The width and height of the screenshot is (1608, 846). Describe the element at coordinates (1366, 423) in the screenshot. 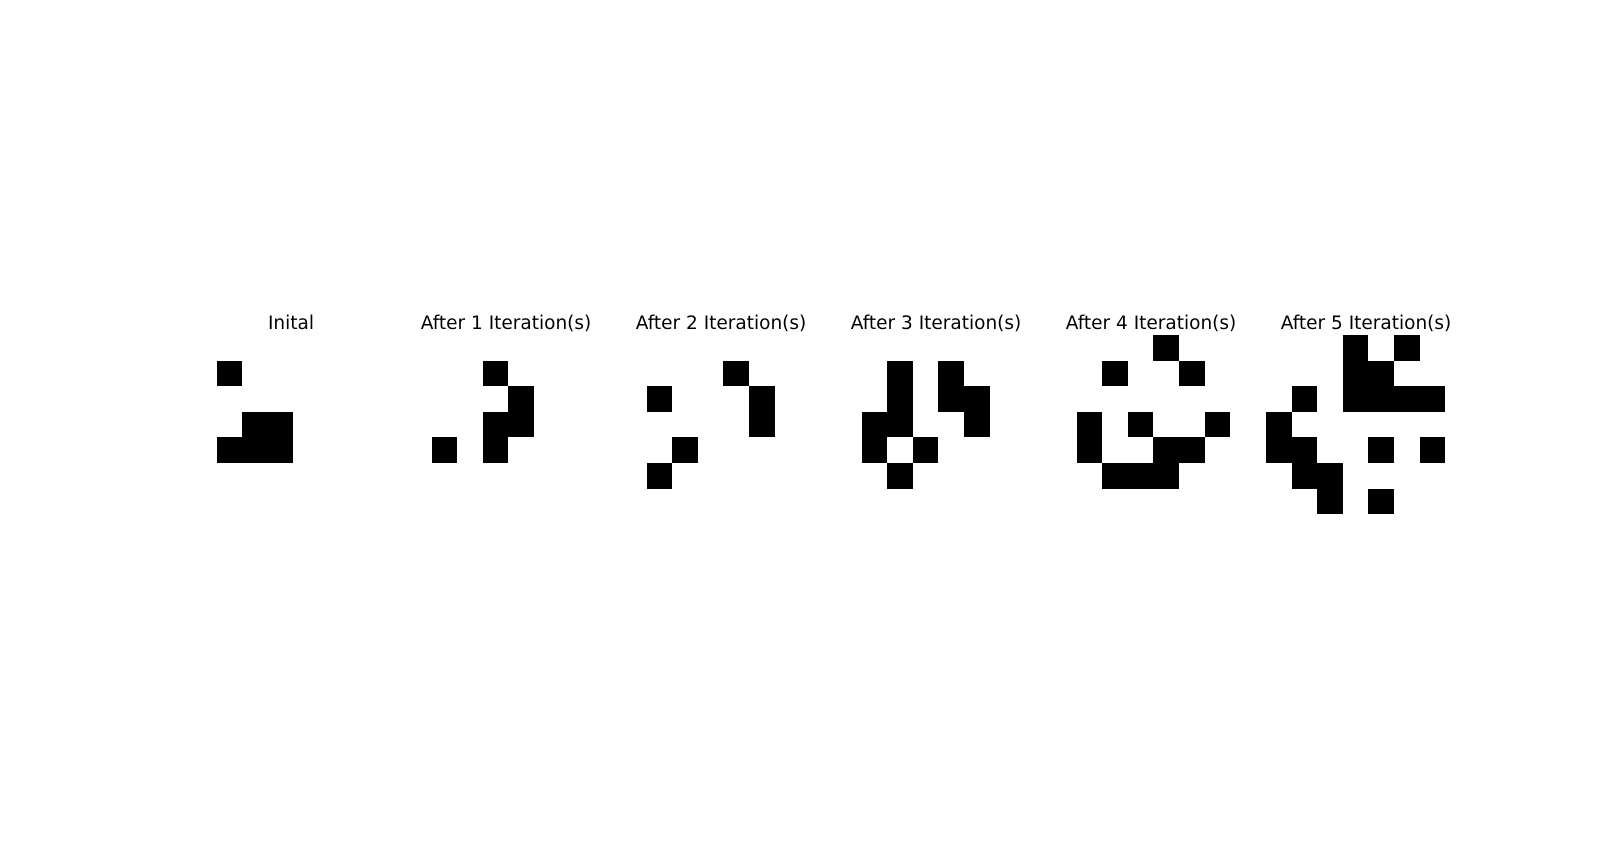

I see `panel-iteration-5: After 5 Iteration(s)` at that location.